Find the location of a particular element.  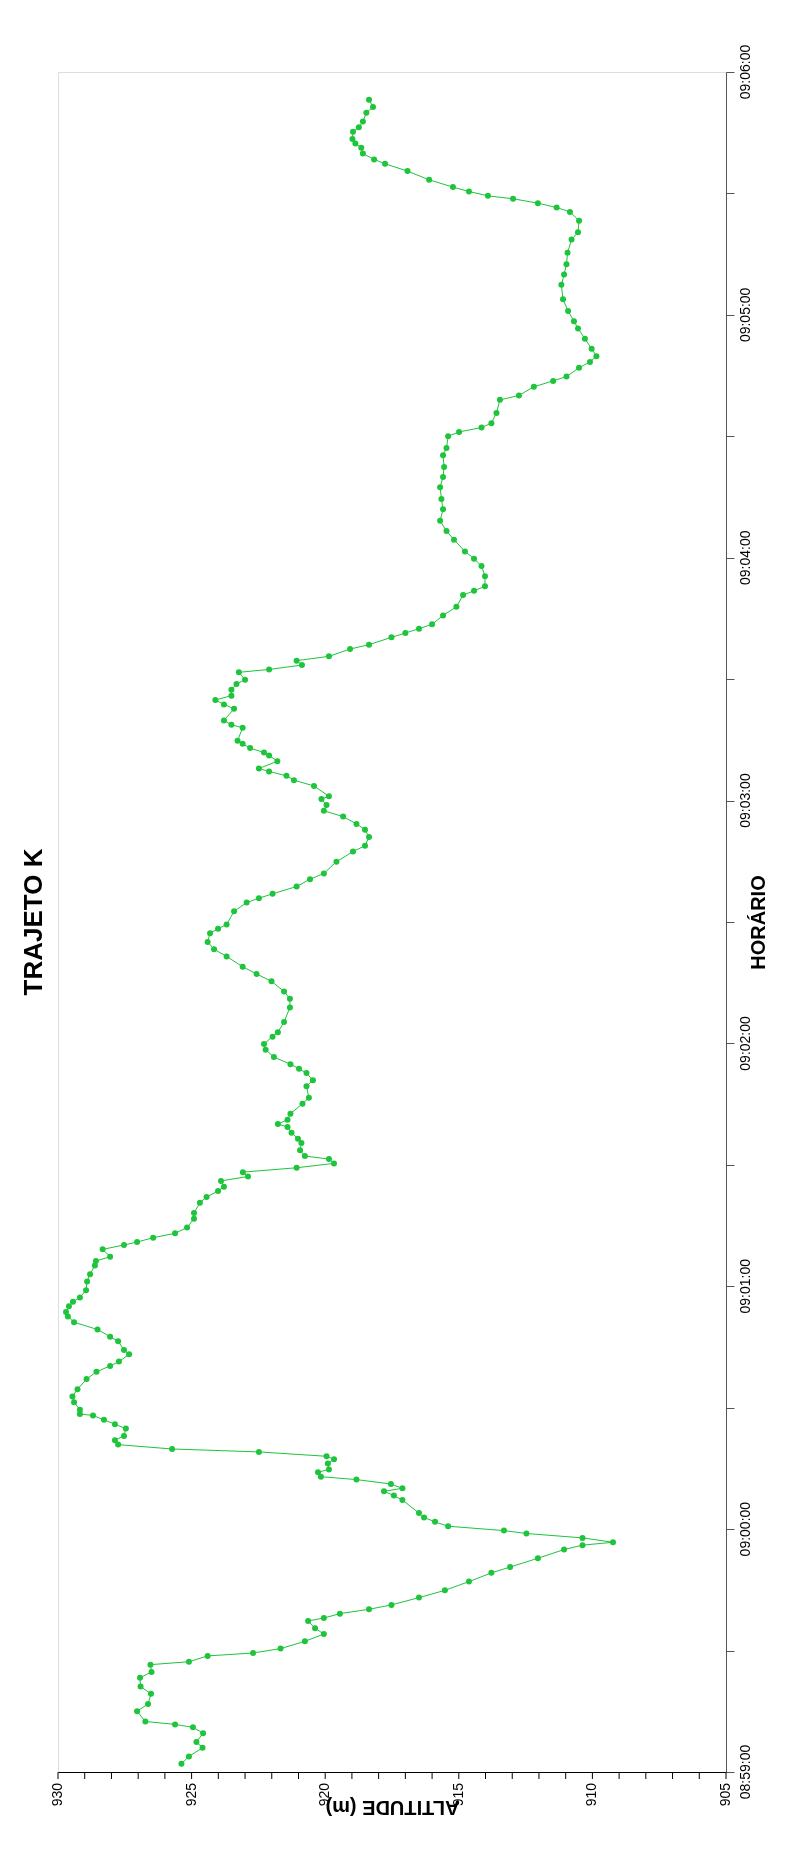

y-tick-label: 09:02:00 is located at coordinates (745, 1043).